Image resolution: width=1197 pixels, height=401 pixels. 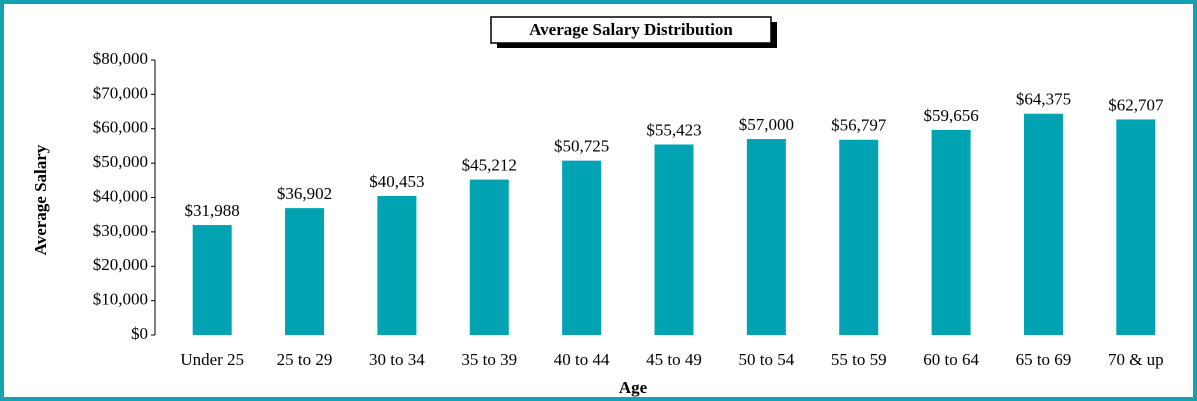 I want to click on y-tick-label: $10,000, so click(x=120, y=299).